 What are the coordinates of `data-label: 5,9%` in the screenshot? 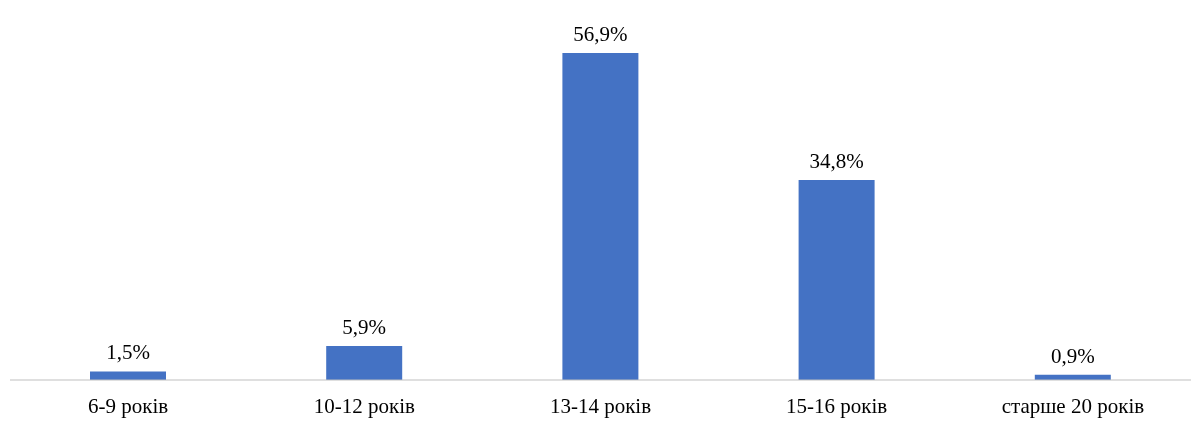 It's located at (364, 327).